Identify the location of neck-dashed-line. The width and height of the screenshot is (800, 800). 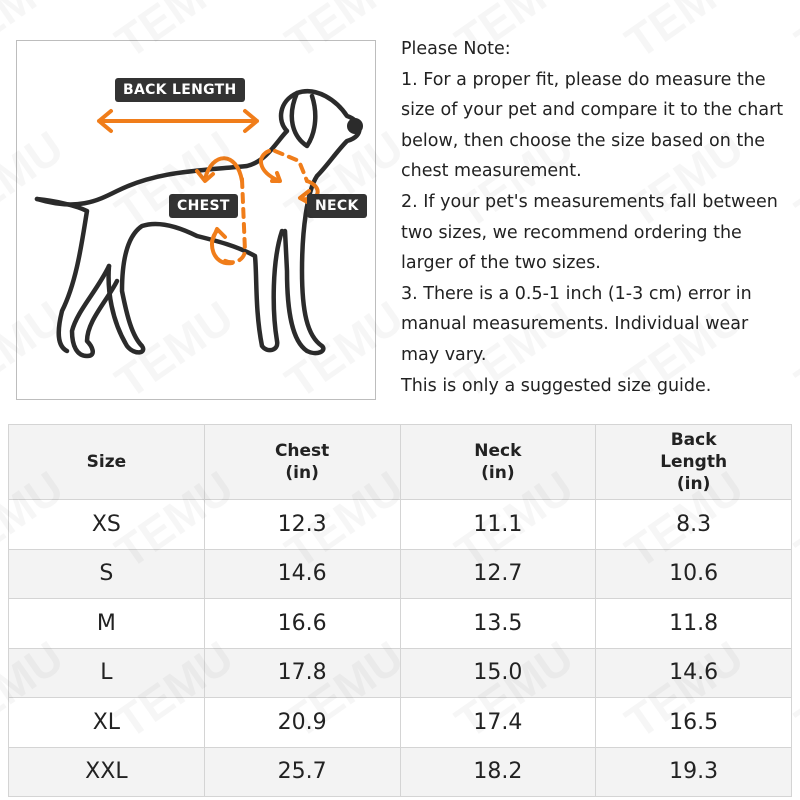
(291, 166).